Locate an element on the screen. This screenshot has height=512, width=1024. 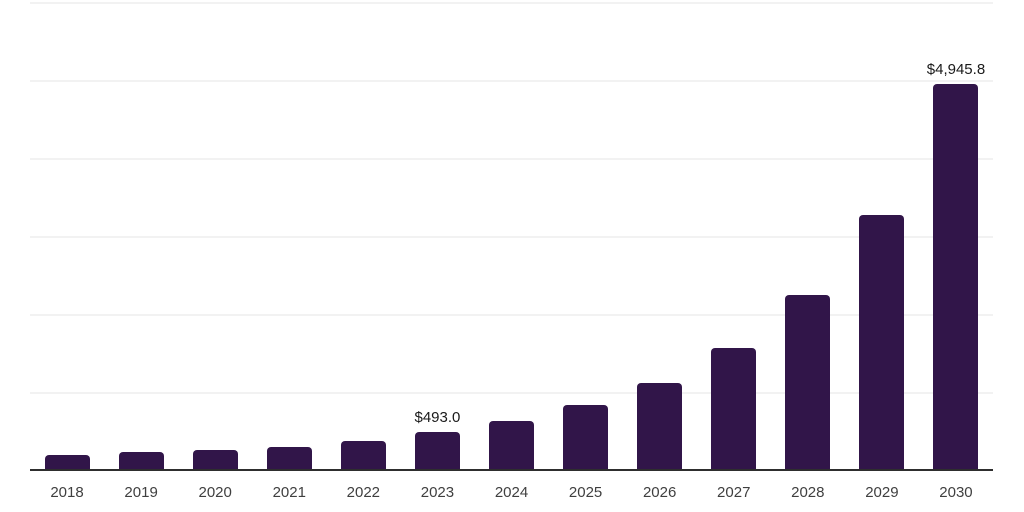
bar-2027 is located at coordinates (734, 409).